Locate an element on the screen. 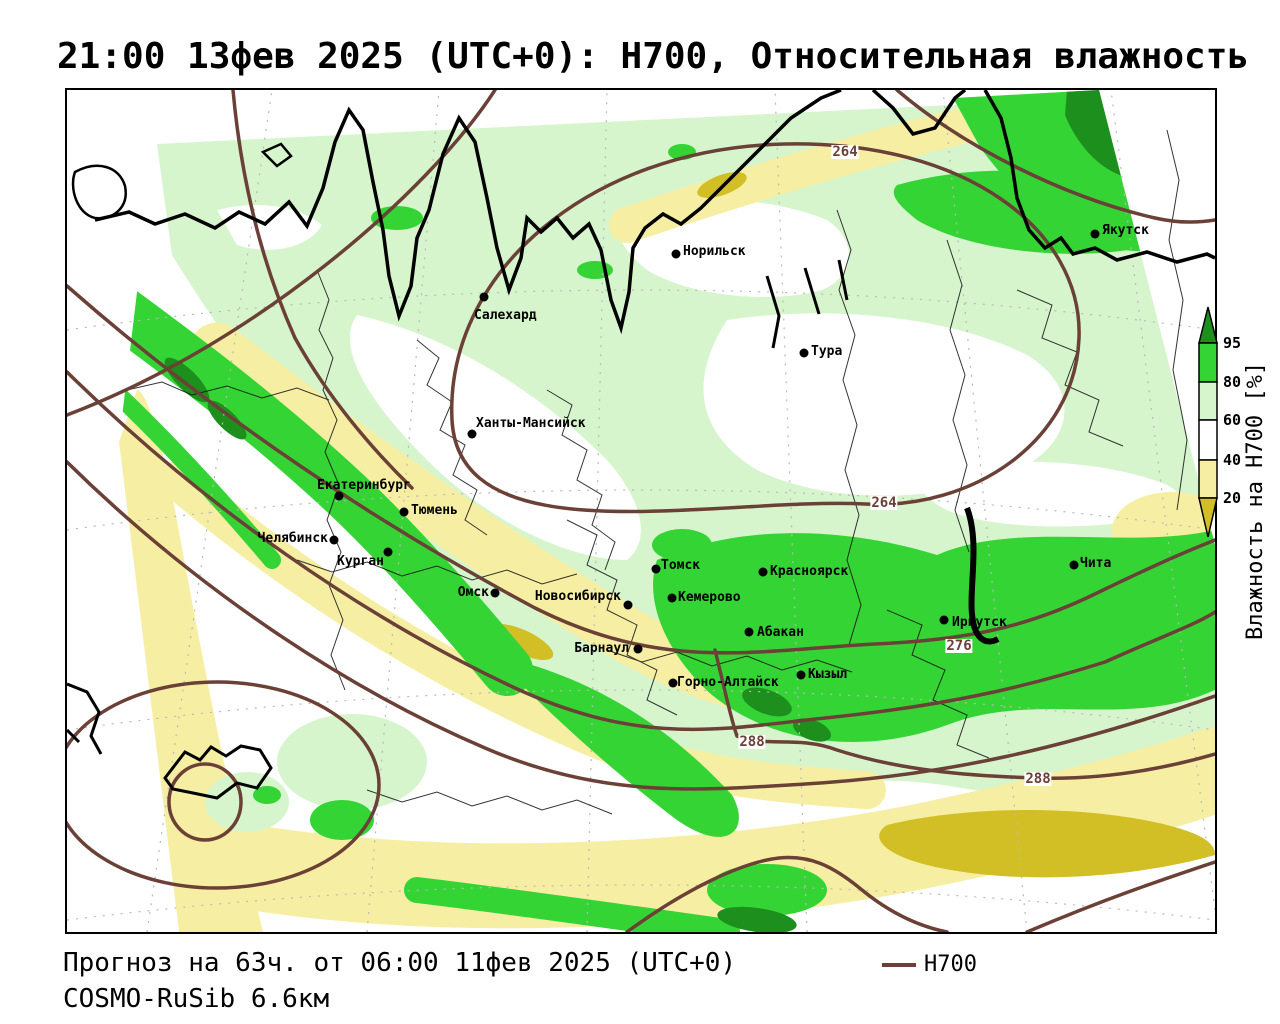  h700-line-sample is located at coordinates (899, 965).